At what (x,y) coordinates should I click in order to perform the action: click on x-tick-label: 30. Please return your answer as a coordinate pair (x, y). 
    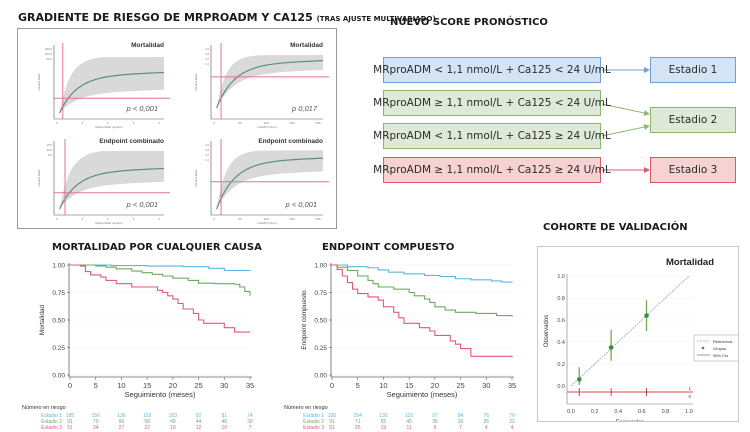
    Looking at the image, I should click on (486, 385).